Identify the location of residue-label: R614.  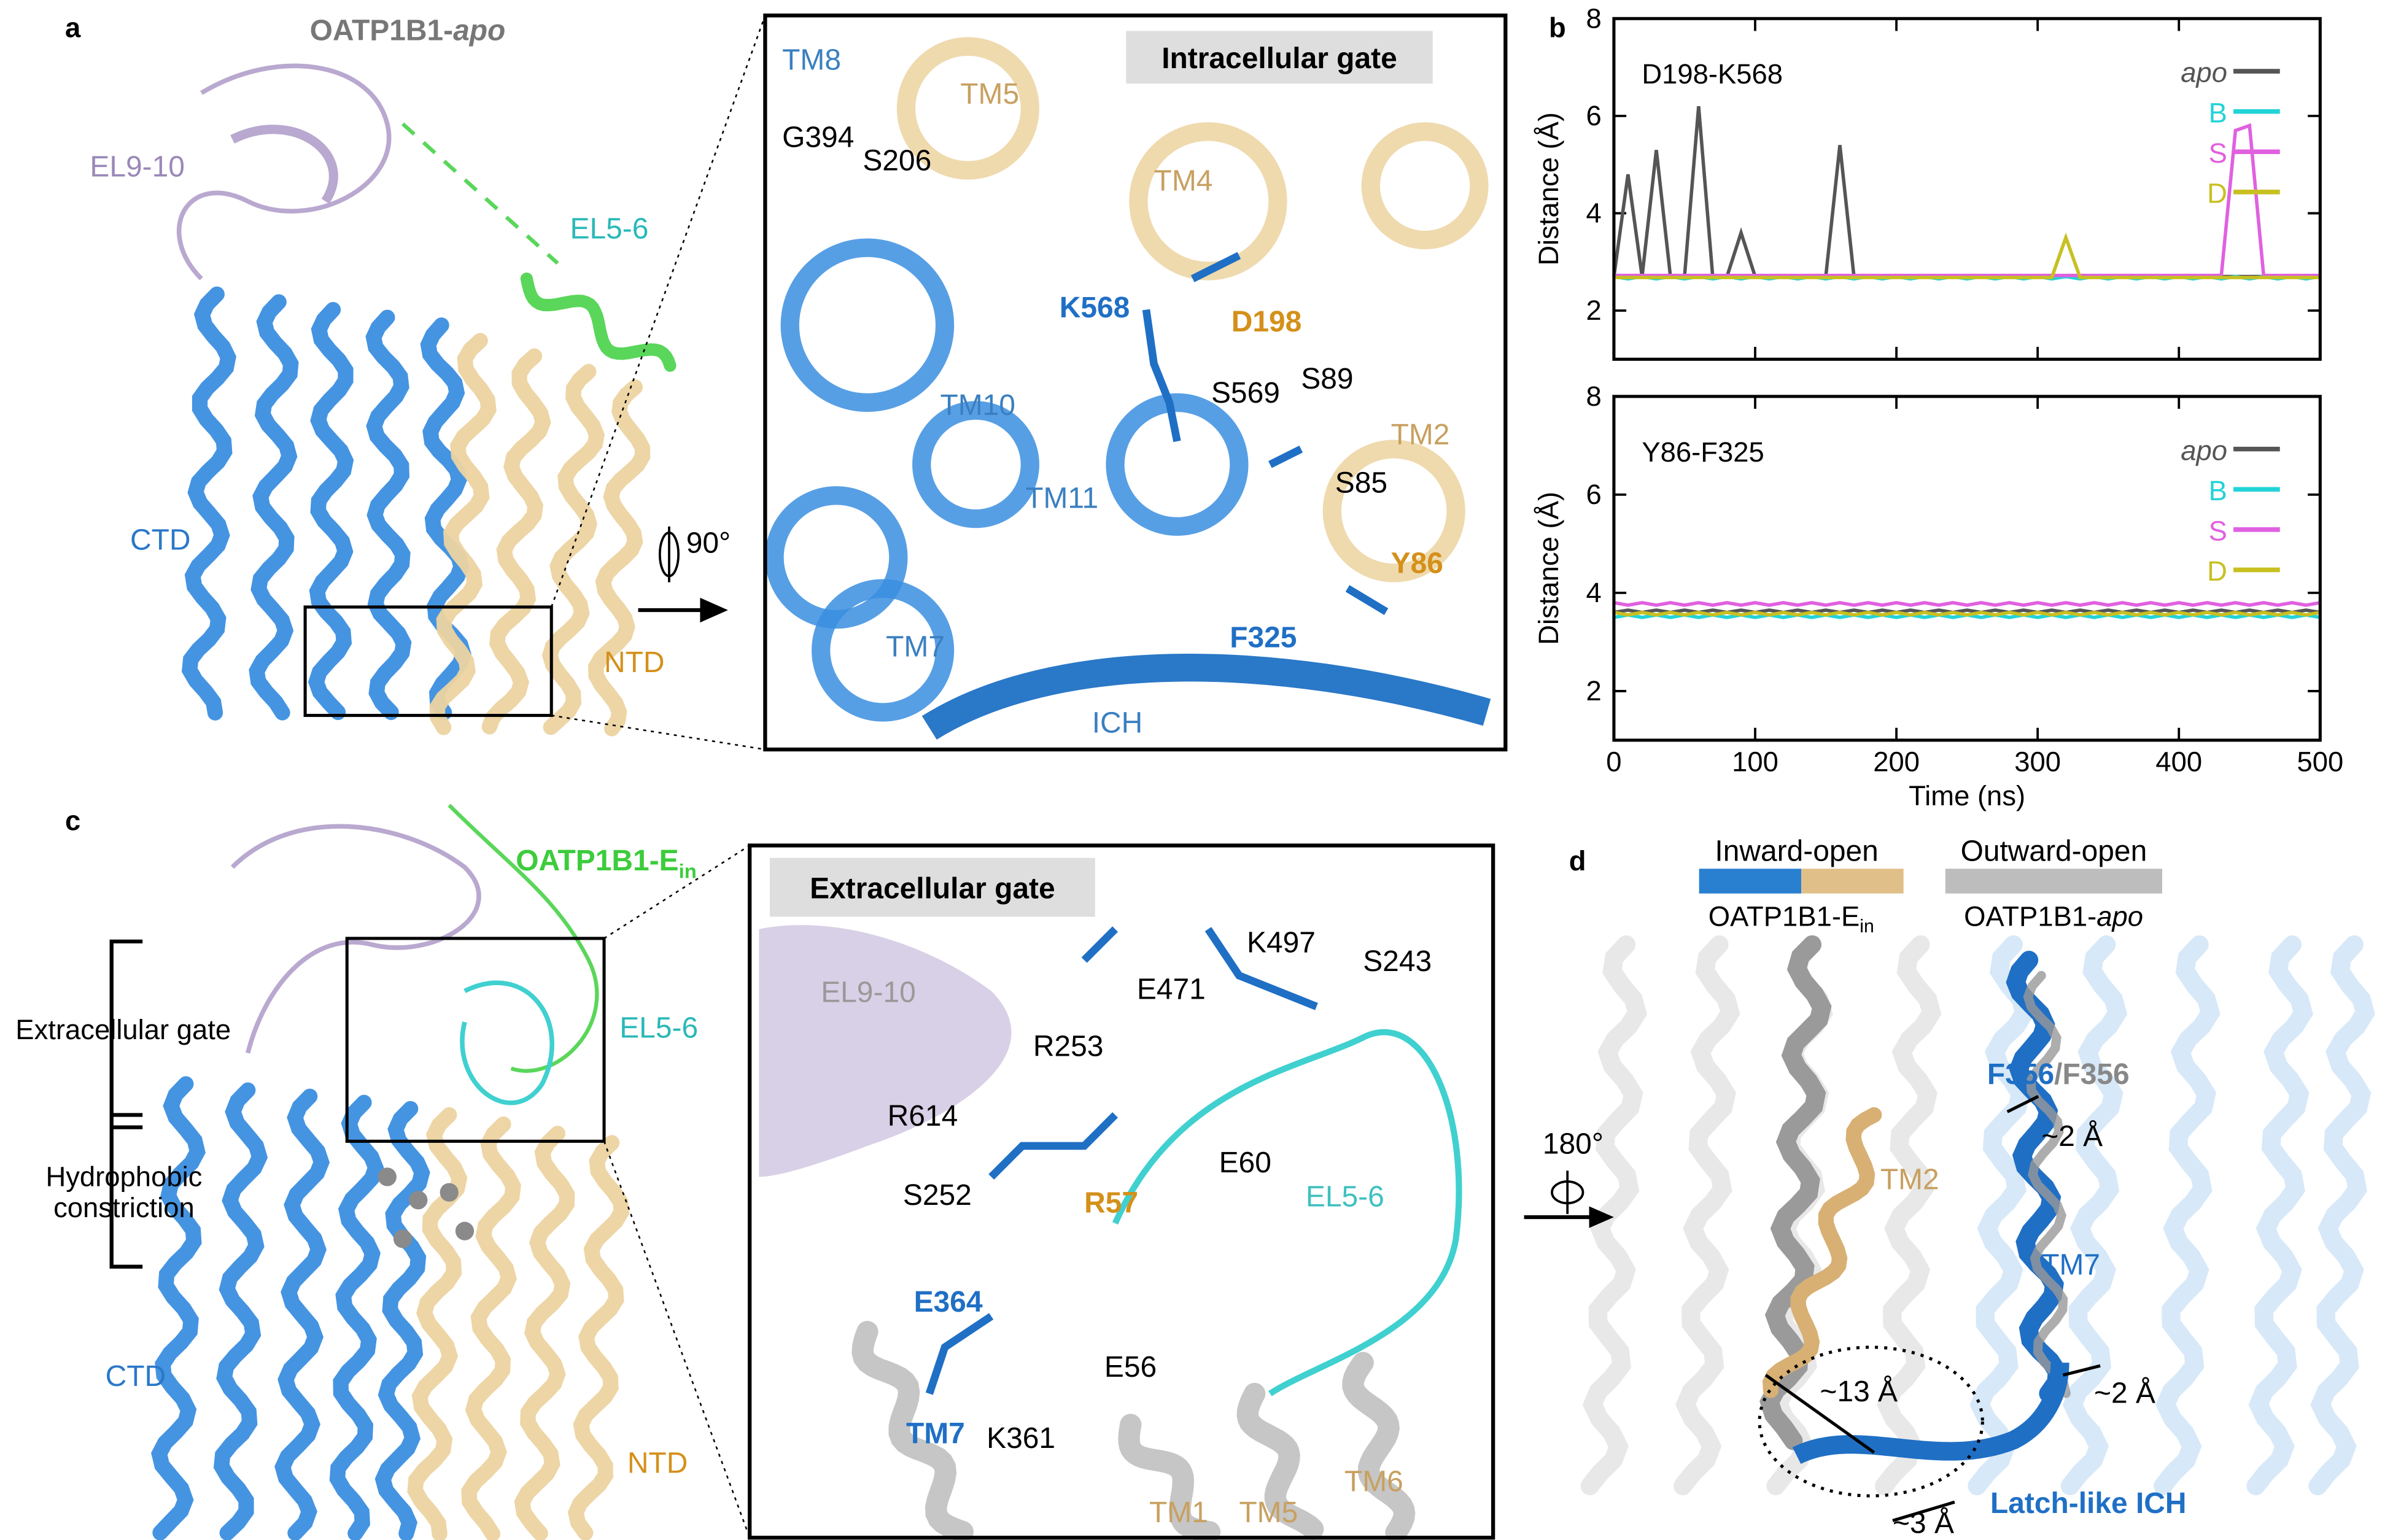
(923, 1116).